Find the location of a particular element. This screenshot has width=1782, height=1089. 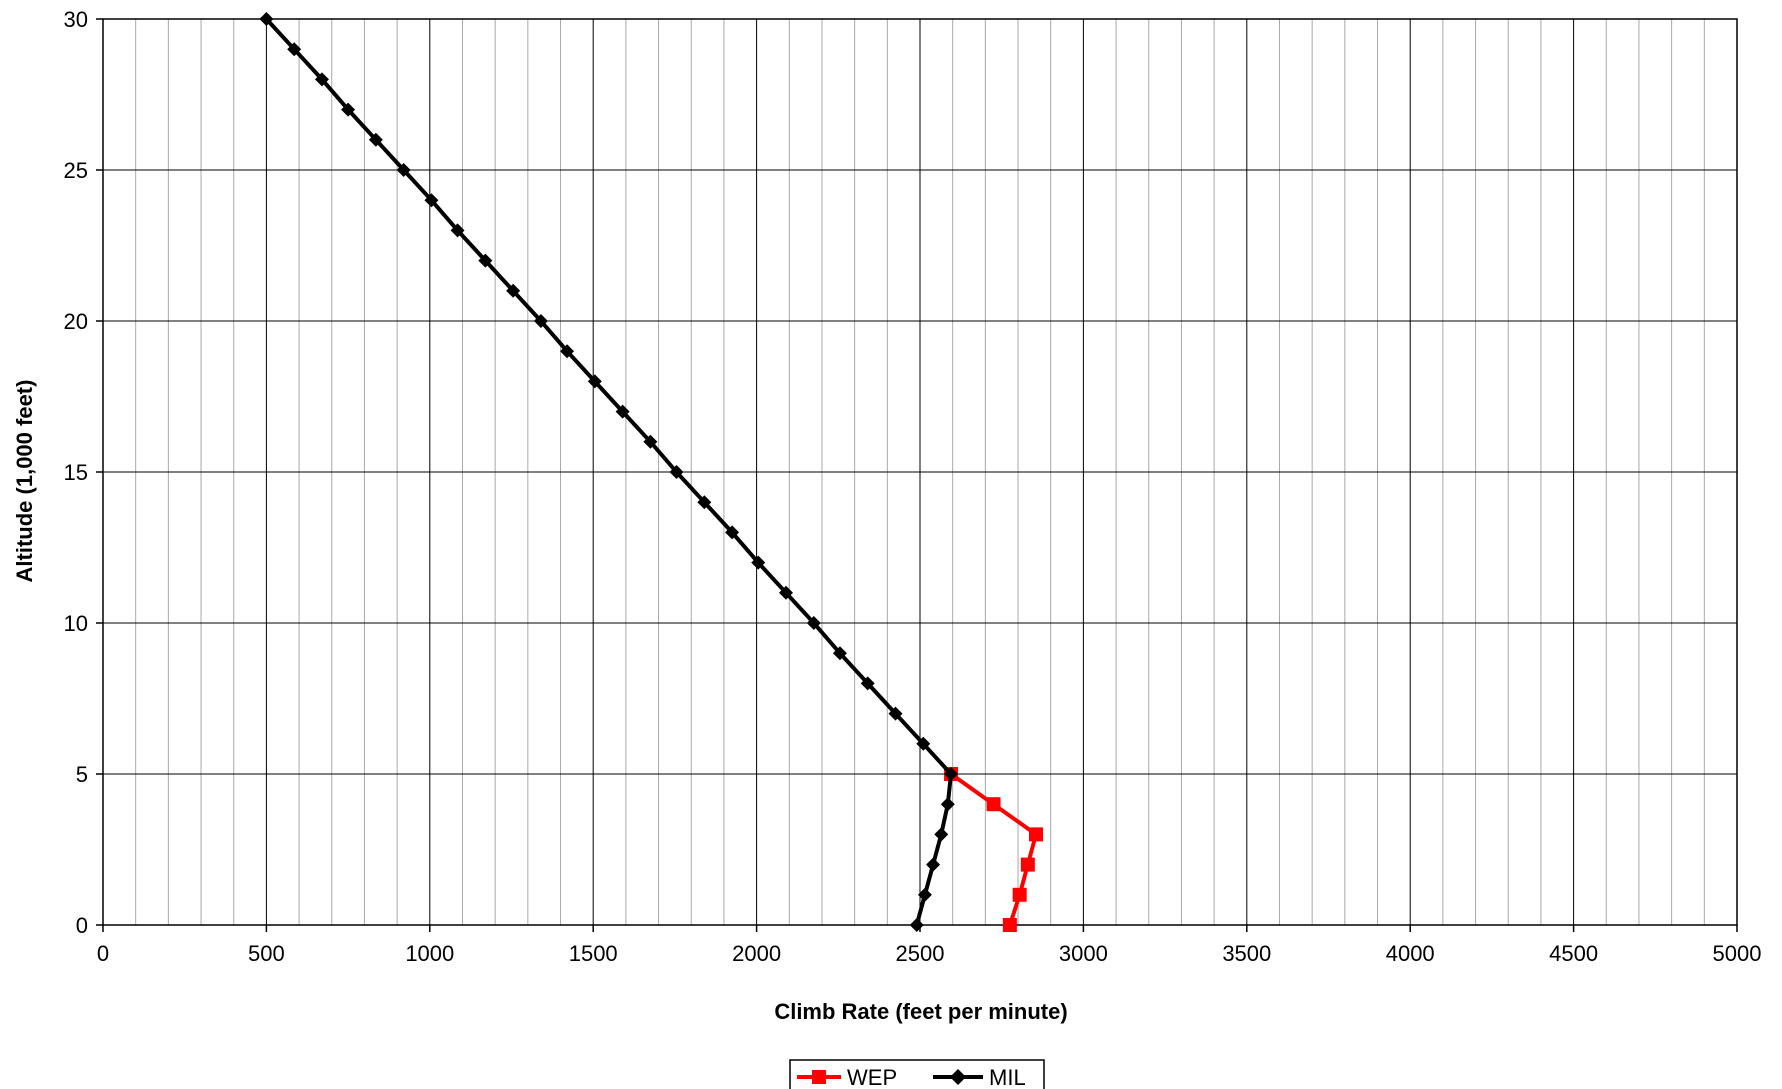

legend-wep-marker is located at coordinates (819, 1077).